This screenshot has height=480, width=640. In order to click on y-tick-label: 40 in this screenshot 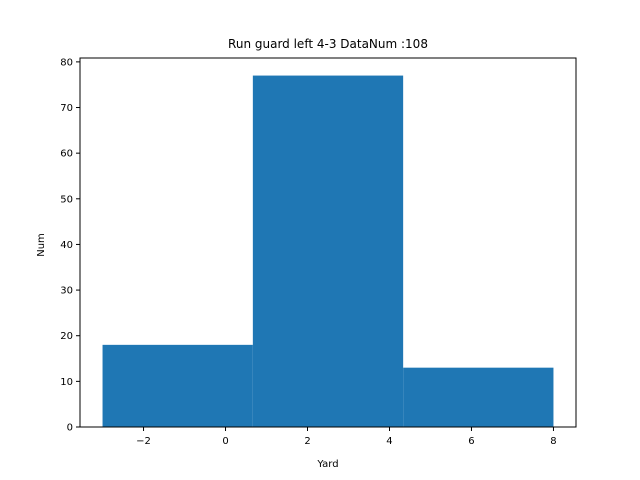, I will do `click(66, 245)`.